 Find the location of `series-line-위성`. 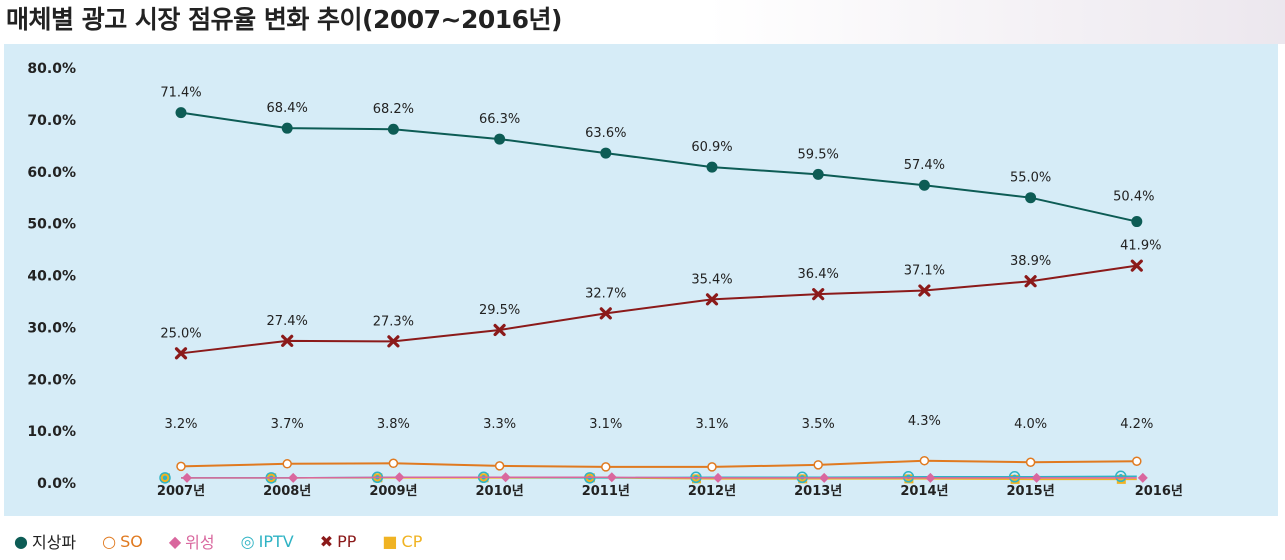

series-line-위성 is located at coordinates (659, 477).